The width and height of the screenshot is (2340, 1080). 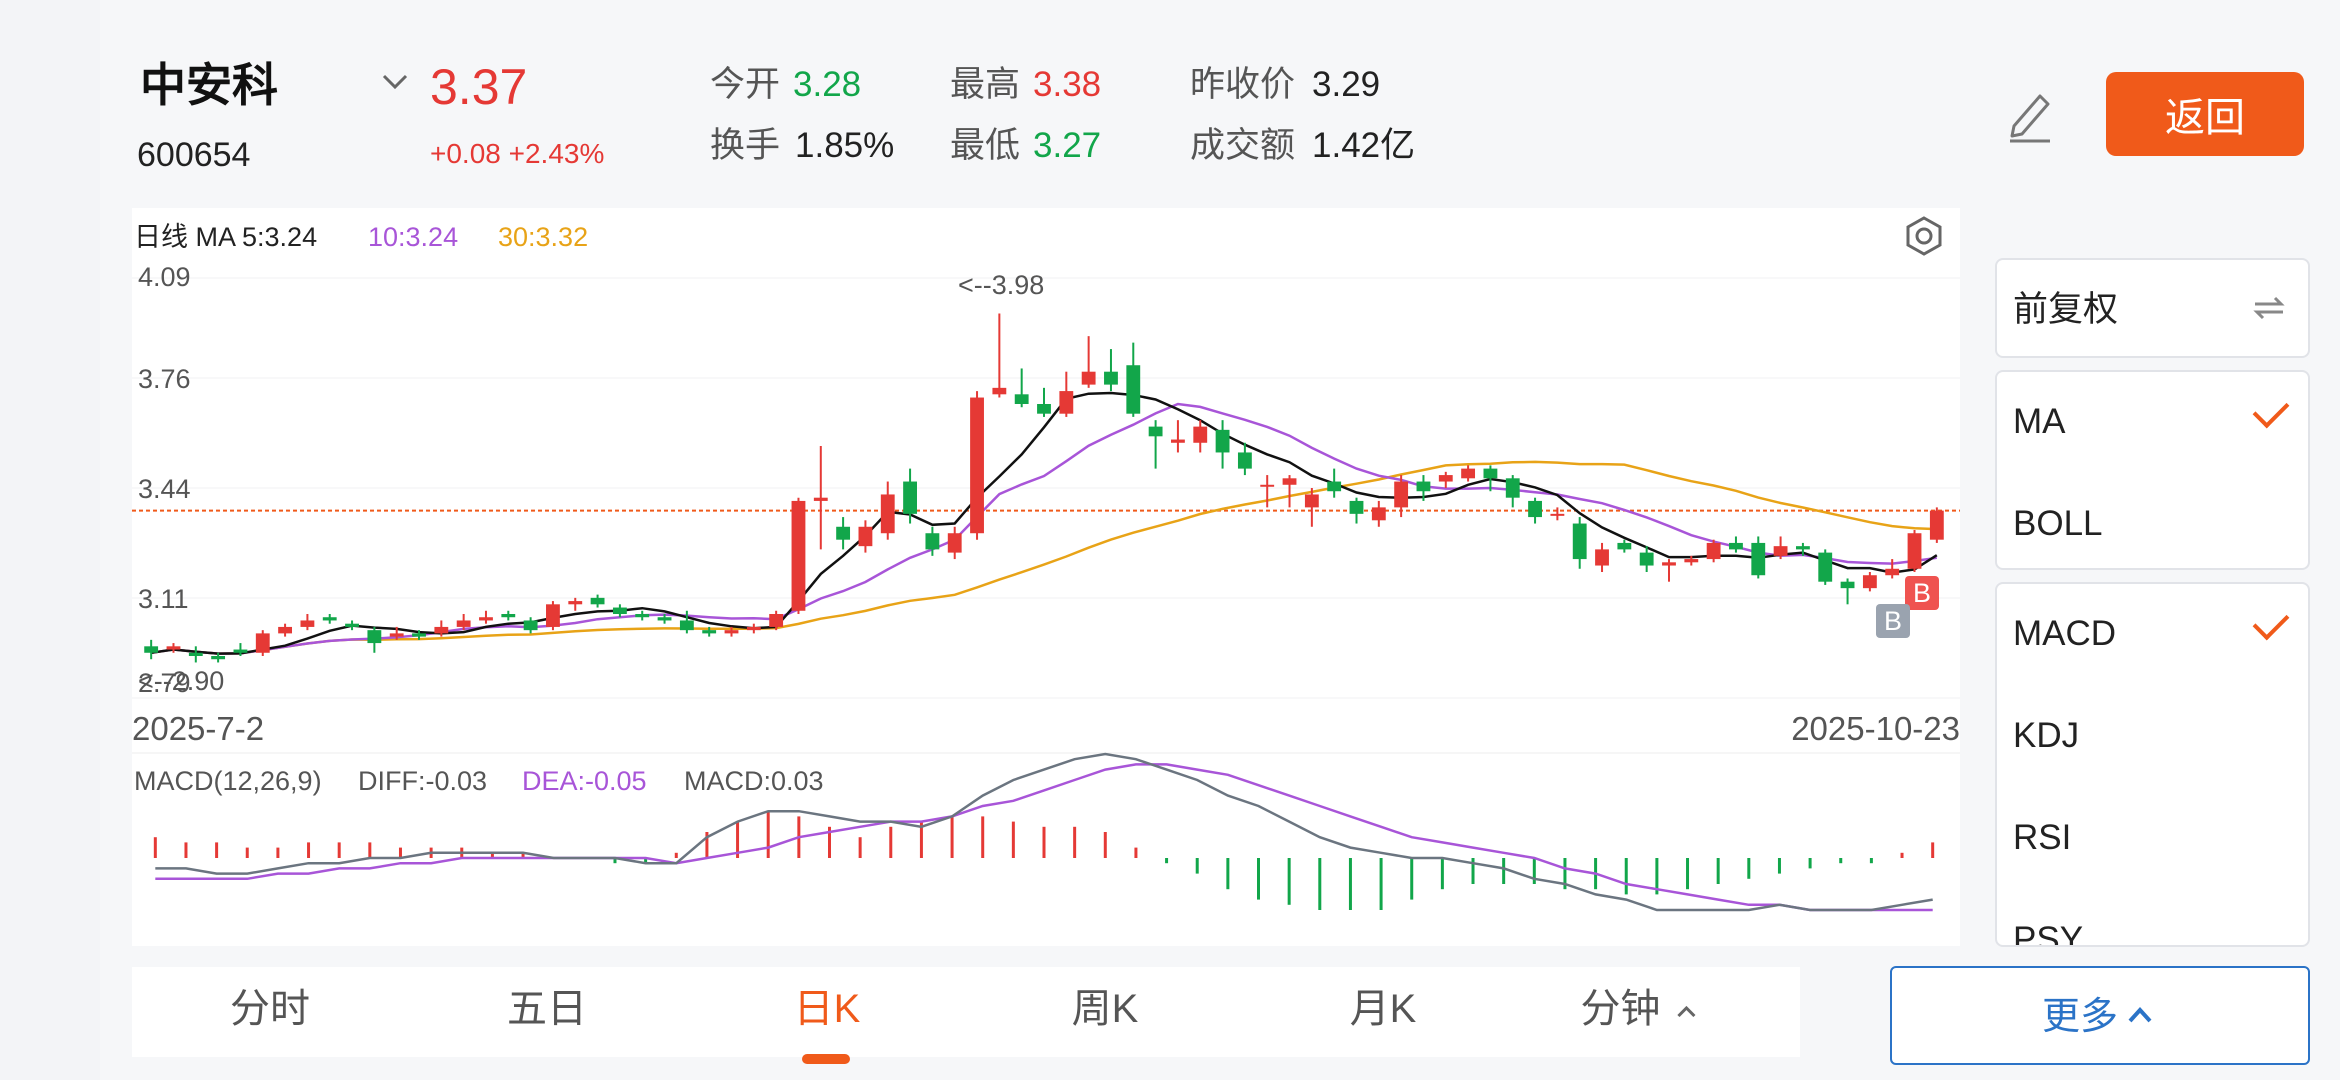 I want to click on tab-five-day: 五日, so click(x=547, y=1009).